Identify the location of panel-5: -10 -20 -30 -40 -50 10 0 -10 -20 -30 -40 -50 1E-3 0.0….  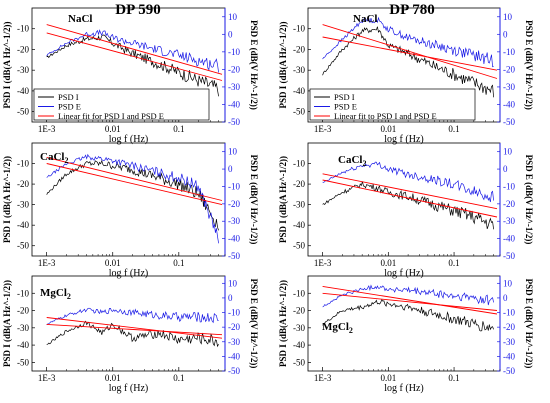
(130, 334).